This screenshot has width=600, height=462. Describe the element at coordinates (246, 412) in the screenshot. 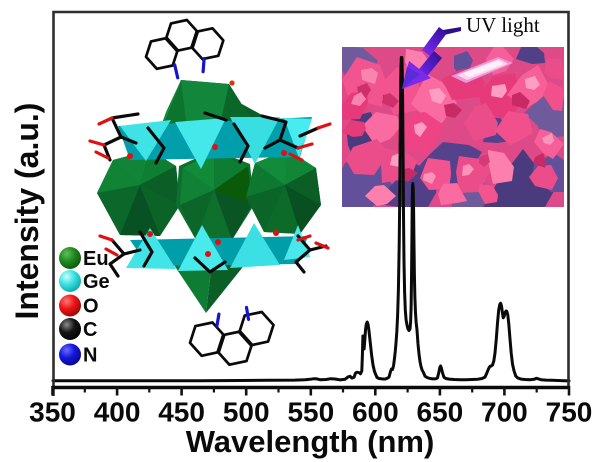

I see `svg-text: 500` at that location.